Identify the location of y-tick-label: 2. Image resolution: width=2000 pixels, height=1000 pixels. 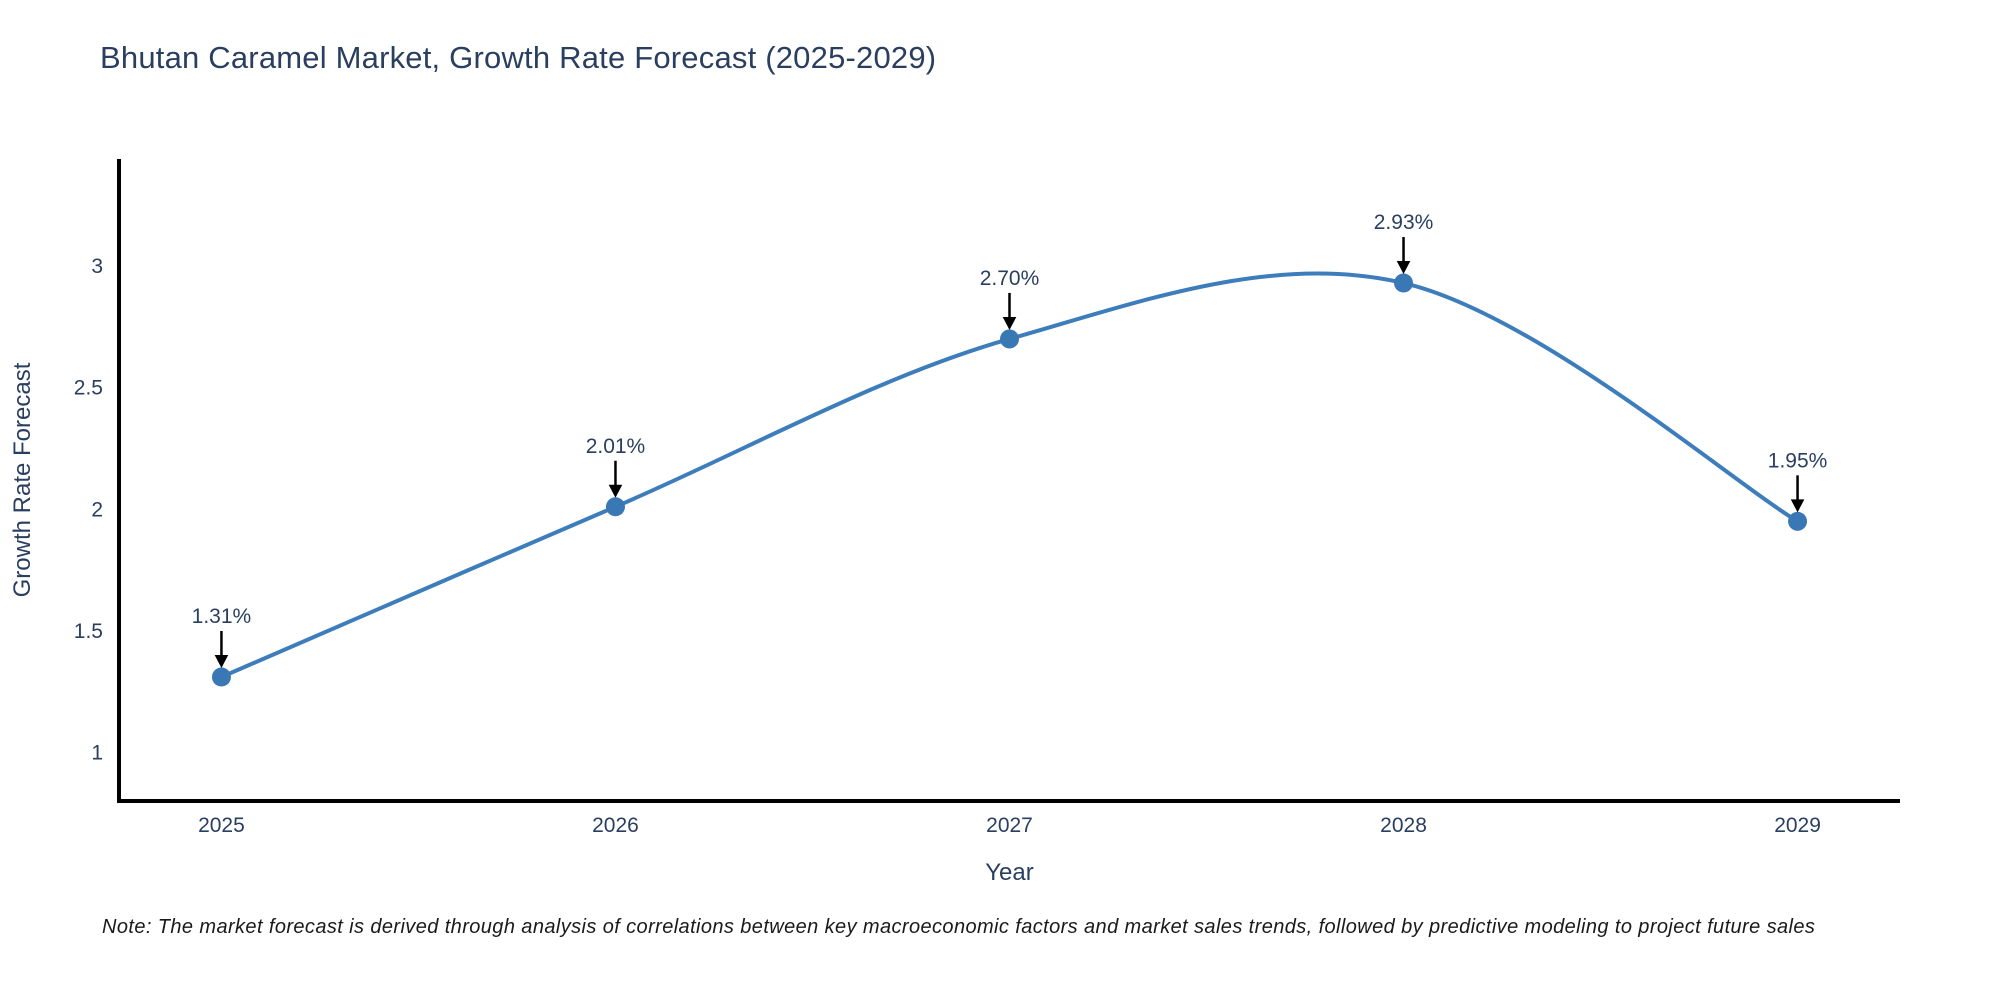
(97, 509).